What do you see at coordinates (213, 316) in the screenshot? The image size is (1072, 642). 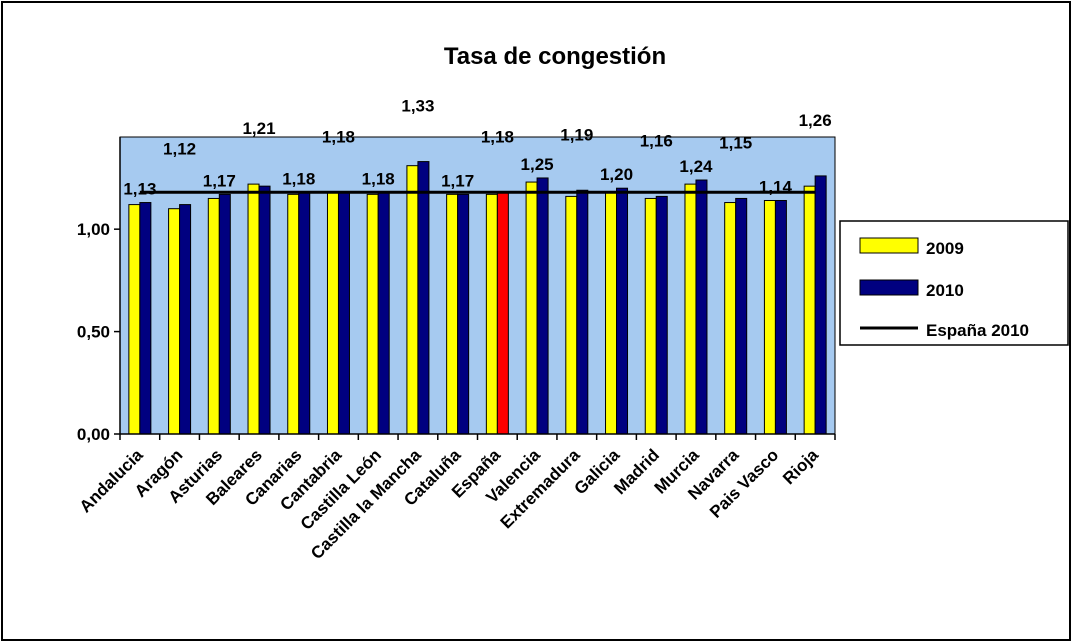 I see `bar-2009-asturias` at bounding box center [213, 316].